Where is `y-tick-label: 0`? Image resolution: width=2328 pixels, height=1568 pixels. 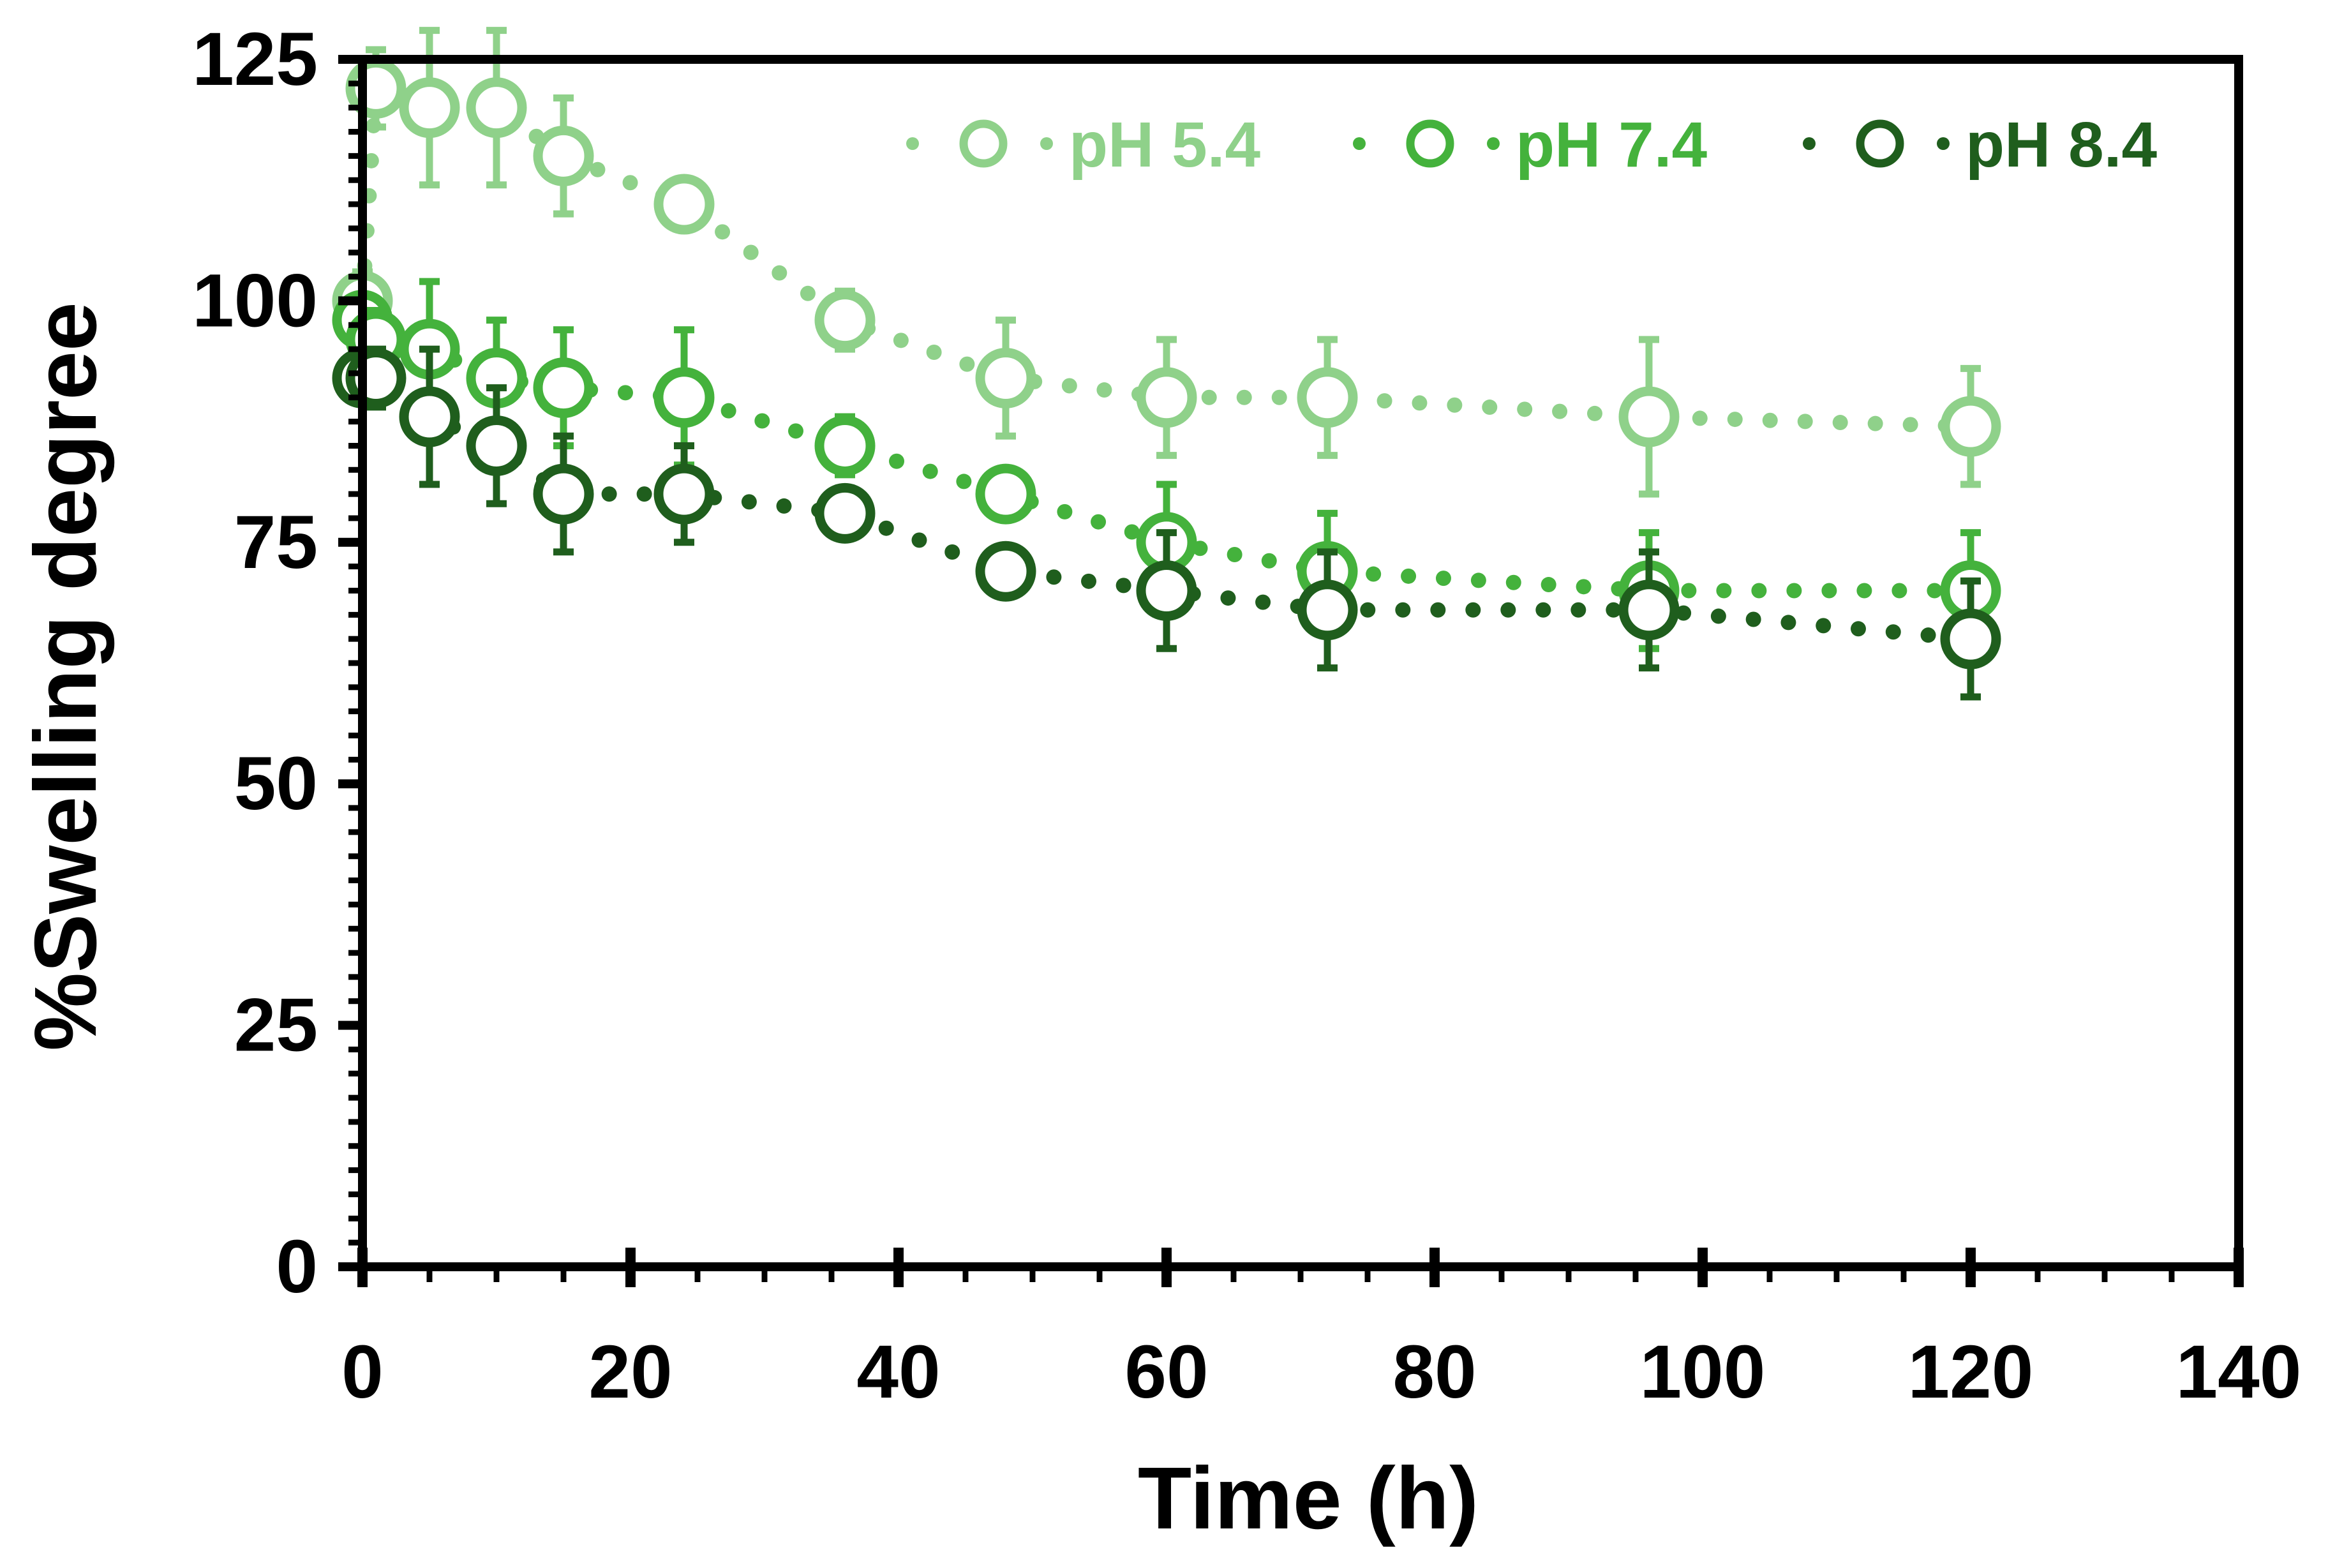
y-tick-label: 0 is located at coordinates (297, 1267).